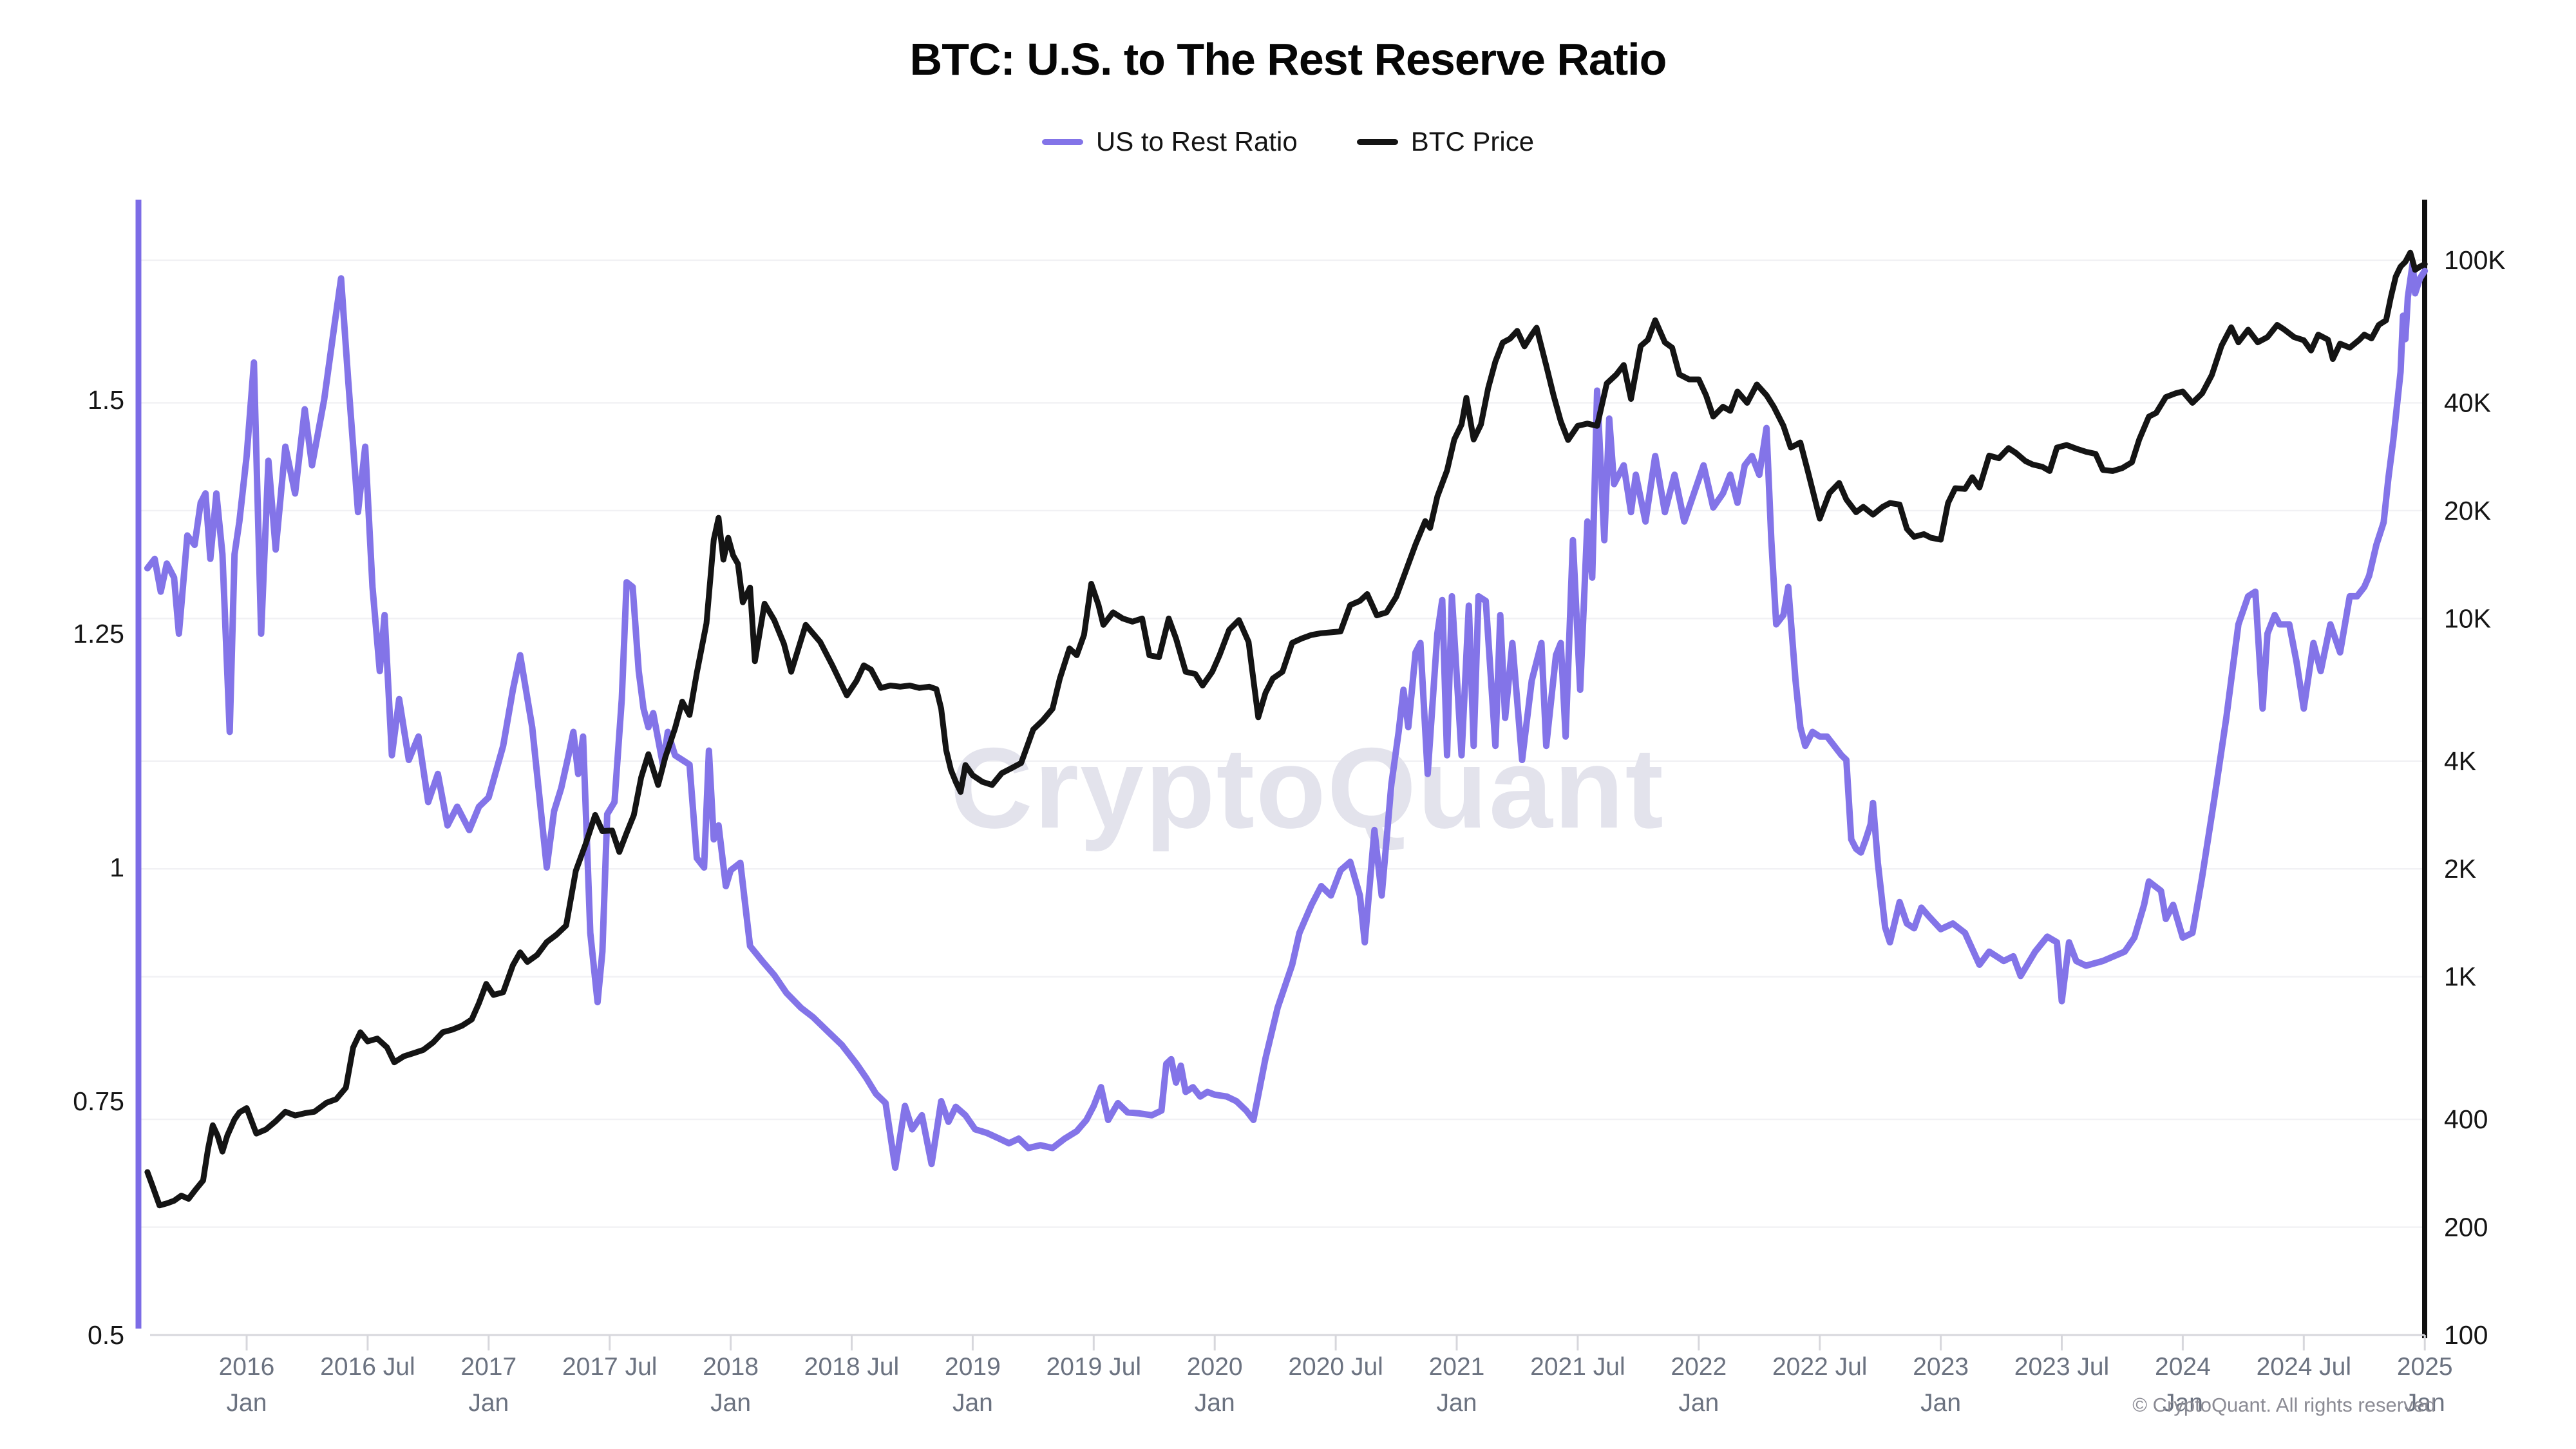 The height and width of the screenshot is (1449, 2576). Describe the element at coordinates (2061, 1367) in the screenshot. I see `x-tick-label: 2023 Jul` at that location.